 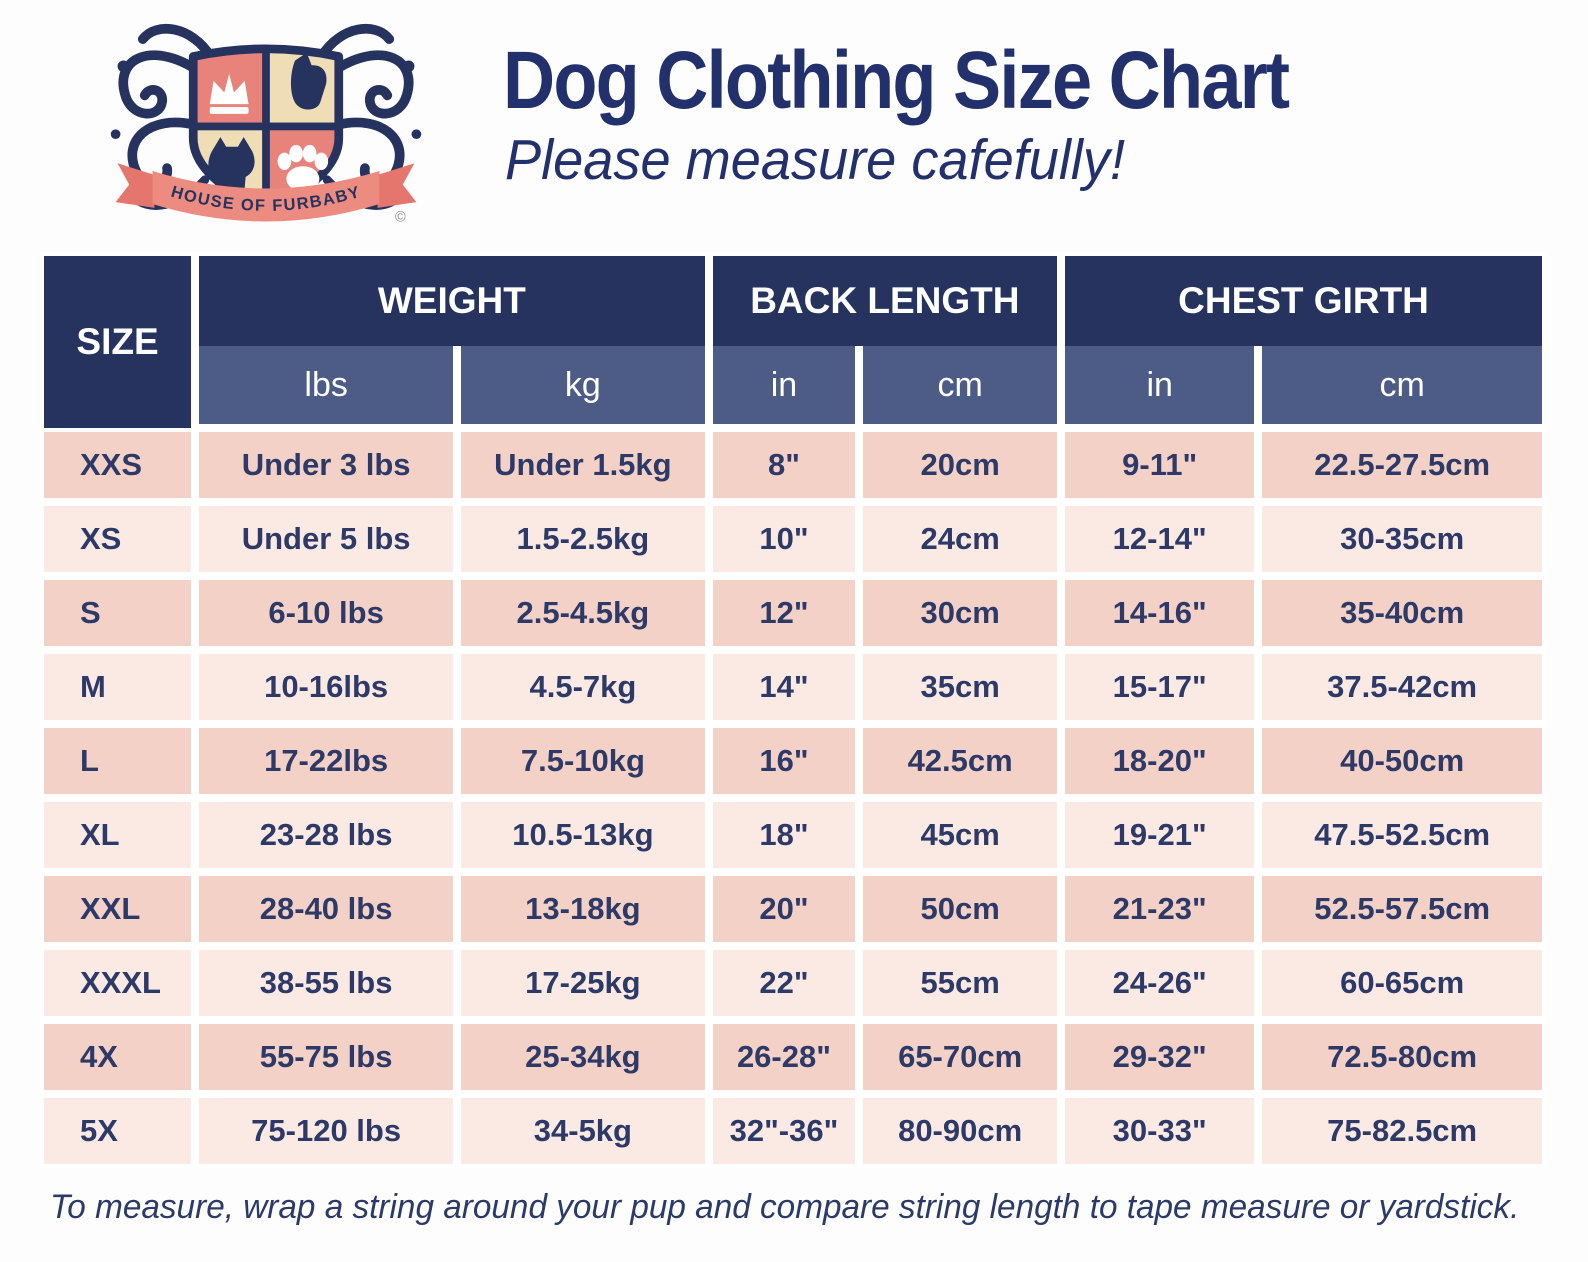 What do you see at coordinates (118, 983) in the screenshot?
I see `size-cell: XXXL` at bounding box center [118, 983].